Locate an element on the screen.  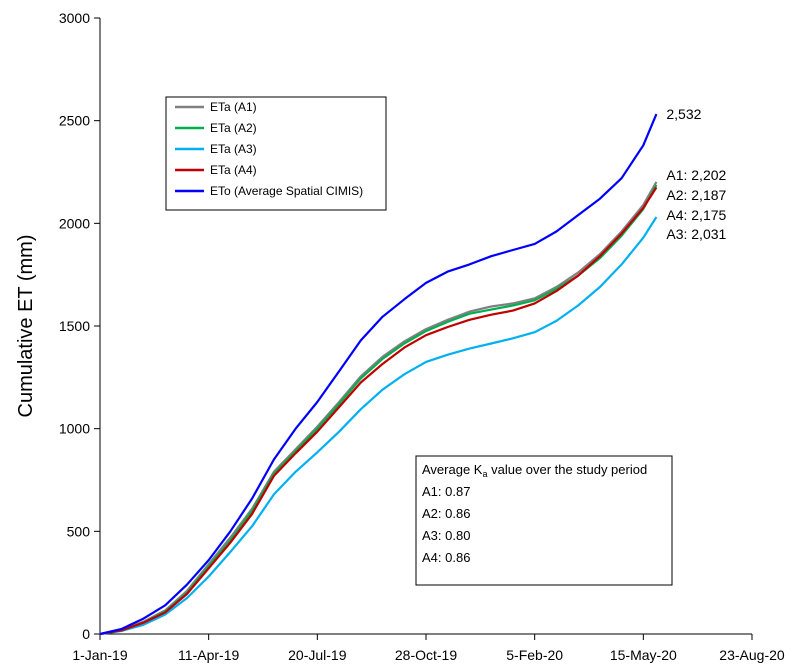
annotation-box is located at coordinates (544, 520).